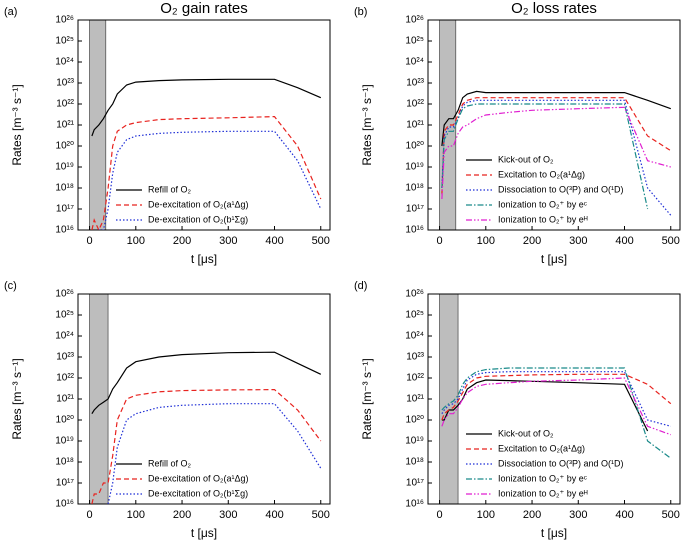  I want to click on legend-label: Ionization to O₂⁺ by eᶜ, so click(542, 204).